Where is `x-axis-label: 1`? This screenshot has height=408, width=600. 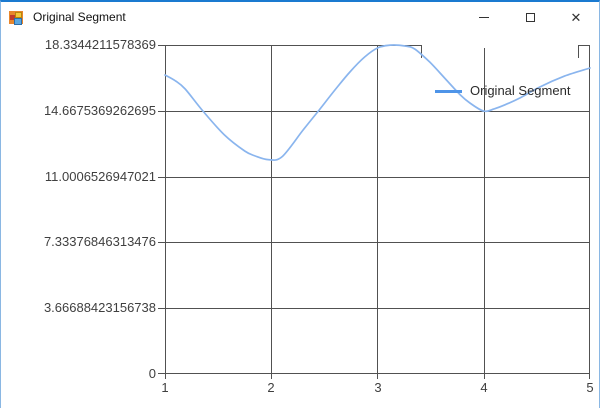
x-axis-label: 1 is located at coordinates (165, 387).